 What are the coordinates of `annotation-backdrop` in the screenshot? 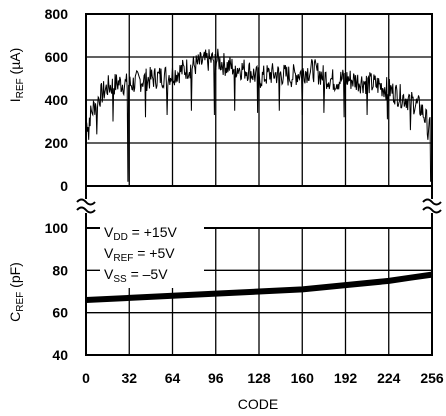 It's located at (152, 253).